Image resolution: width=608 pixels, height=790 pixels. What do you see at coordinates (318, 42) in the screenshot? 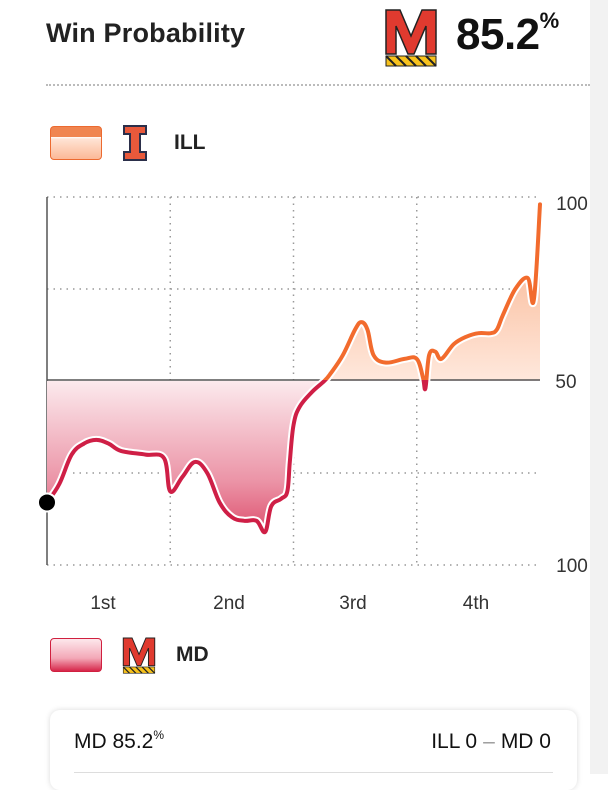
I see `win-probability-header: Win Probability 85.2%` at bounding box center [318, 42].